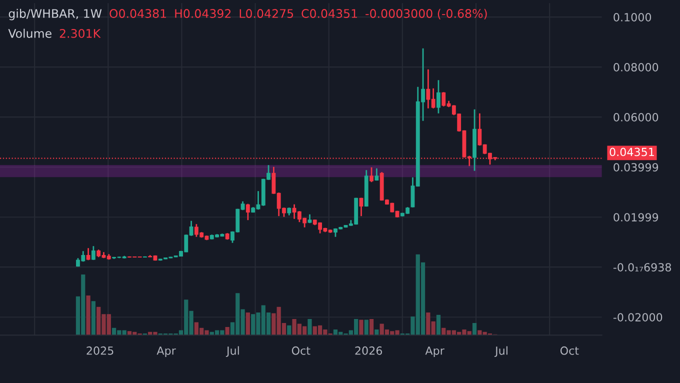 This screenshot has height=383, width=680. What do you see at coordinates (632, 152) in the screenshot?
I see `ref-line-label: 0.04351` at bounding box center [632, 152].